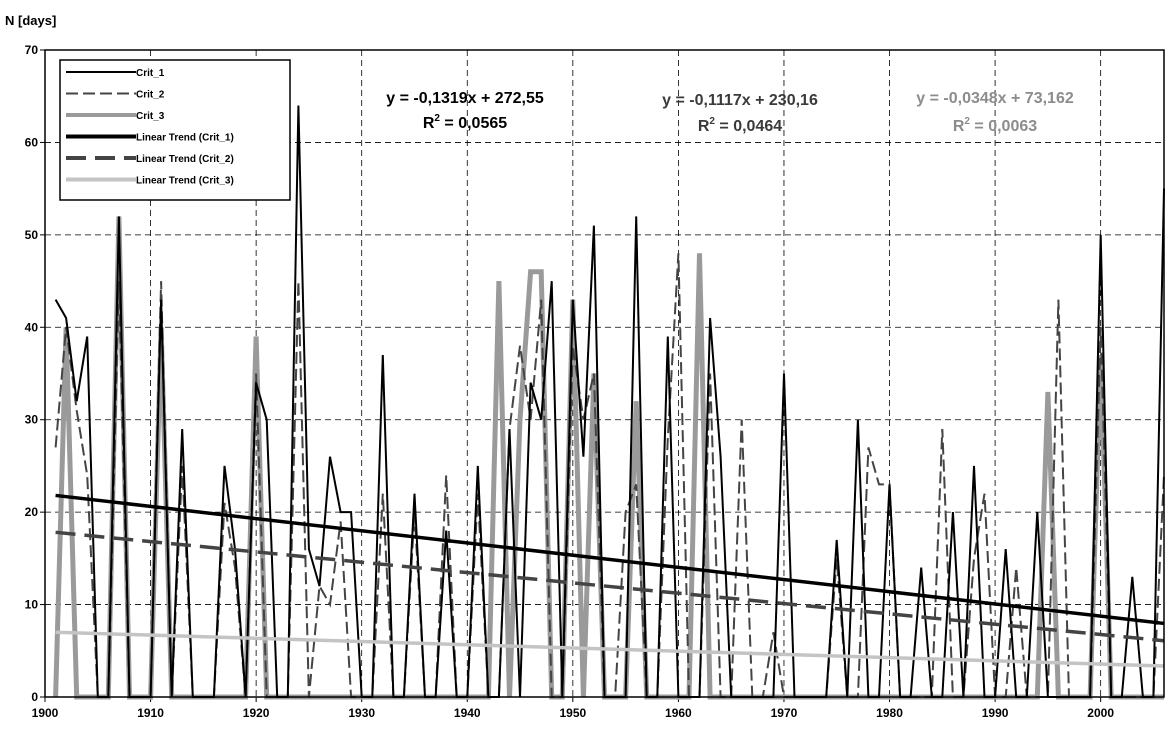 The height and width of the screenshot is (729, 1165). Describe the element at coordinates (32, 327) in the screenshot. I see `y-tick-label: 40` at that location.